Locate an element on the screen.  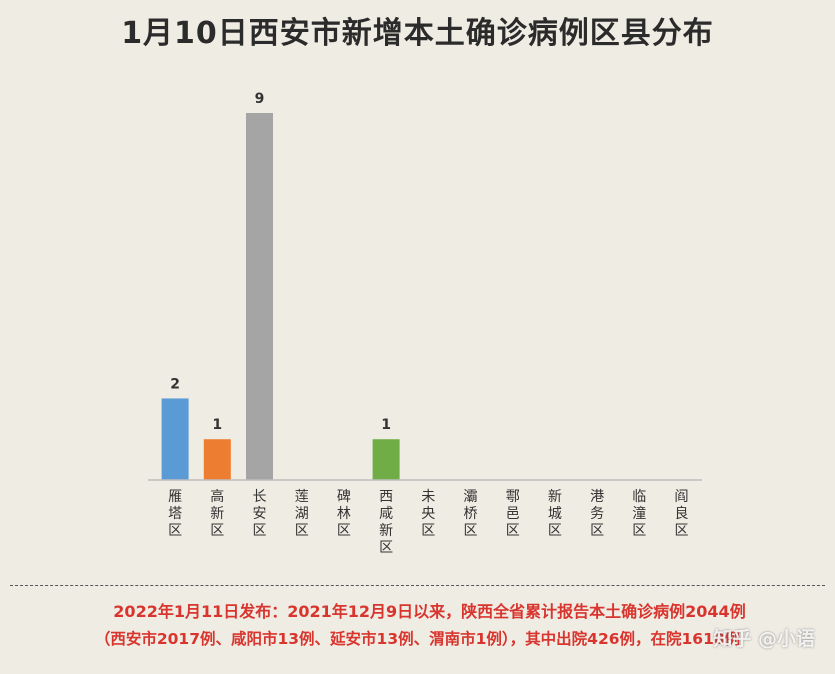
value-label-长安区: 9 is located at coordinates (260, 99).